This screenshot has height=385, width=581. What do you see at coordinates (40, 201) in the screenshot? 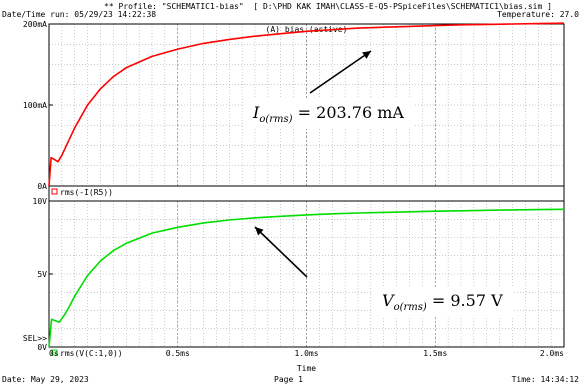
I see `y-tick-label: 10V` at bounding box center [40, 201].